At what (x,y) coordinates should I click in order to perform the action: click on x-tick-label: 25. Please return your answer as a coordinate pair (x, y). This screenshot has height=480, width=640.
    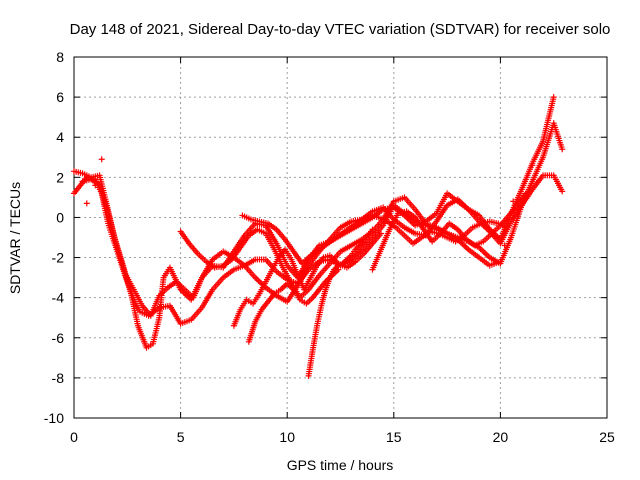
    Looking at the image, I should click on (607, 437).